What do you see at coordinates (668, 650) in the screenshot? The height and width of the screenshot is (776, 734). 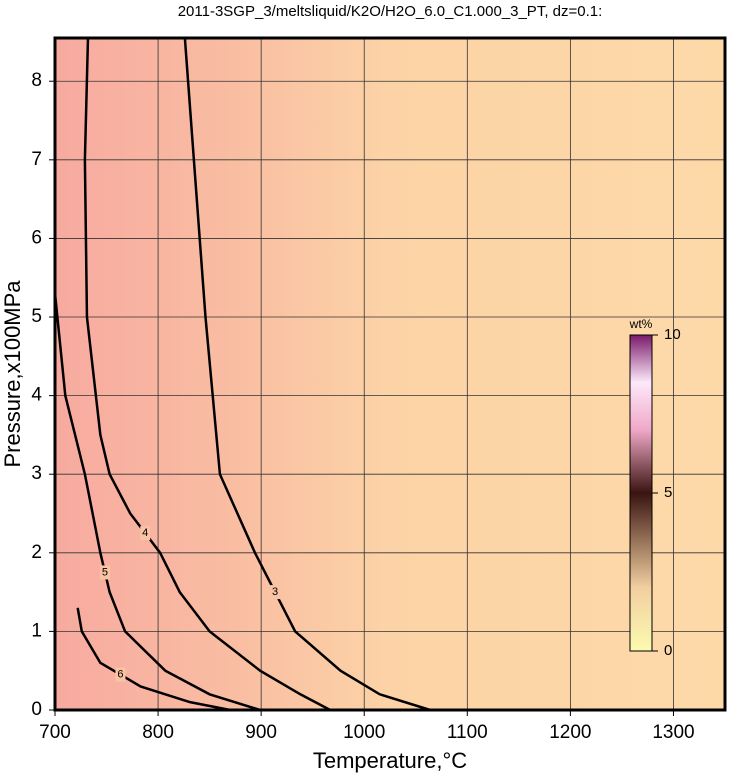 I see `colorbar-tick-label: 0` at bounding box center [668, 650].